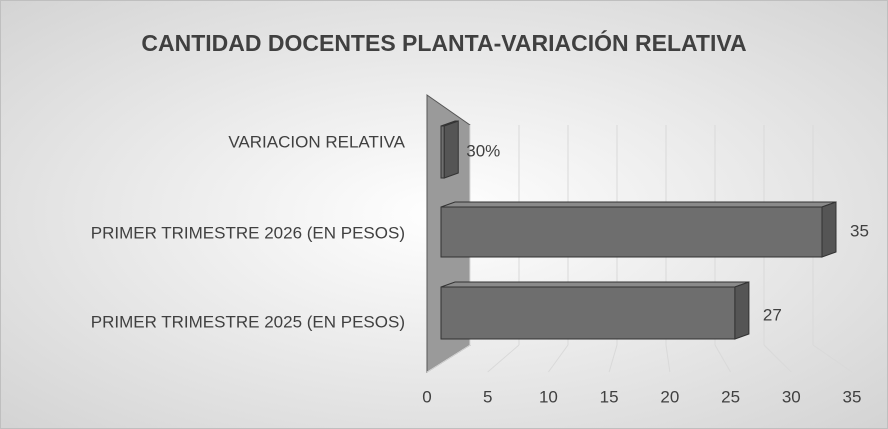 This screenshot has width=888, height=429. I want to click on x-tick-label: 35, so click(852, 396).